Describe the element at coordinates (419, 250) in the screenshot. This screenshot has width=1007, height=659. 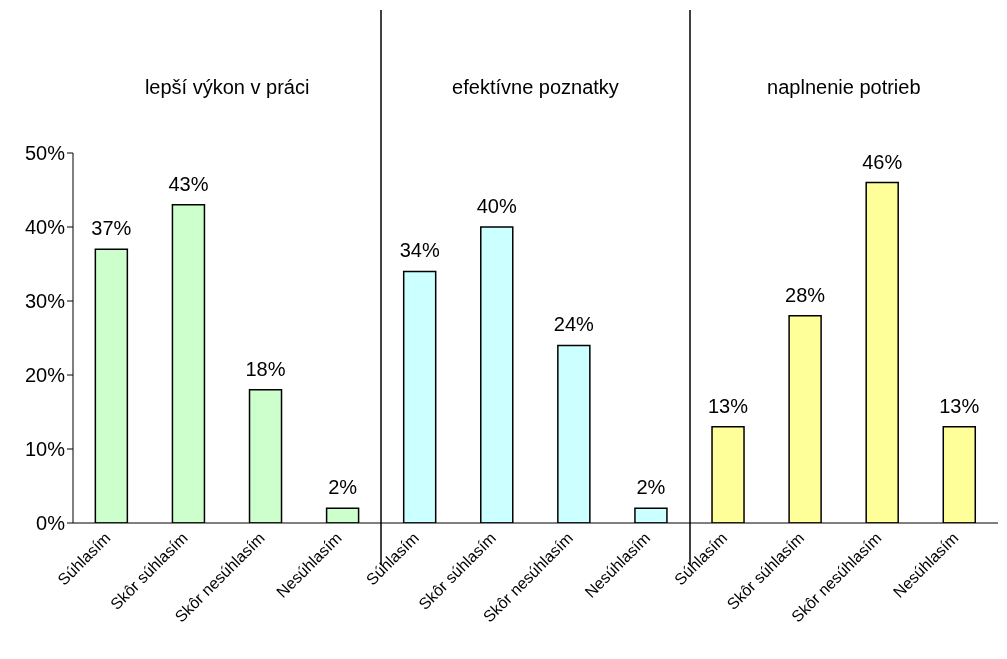
I see `data-label: 34%` at that location.